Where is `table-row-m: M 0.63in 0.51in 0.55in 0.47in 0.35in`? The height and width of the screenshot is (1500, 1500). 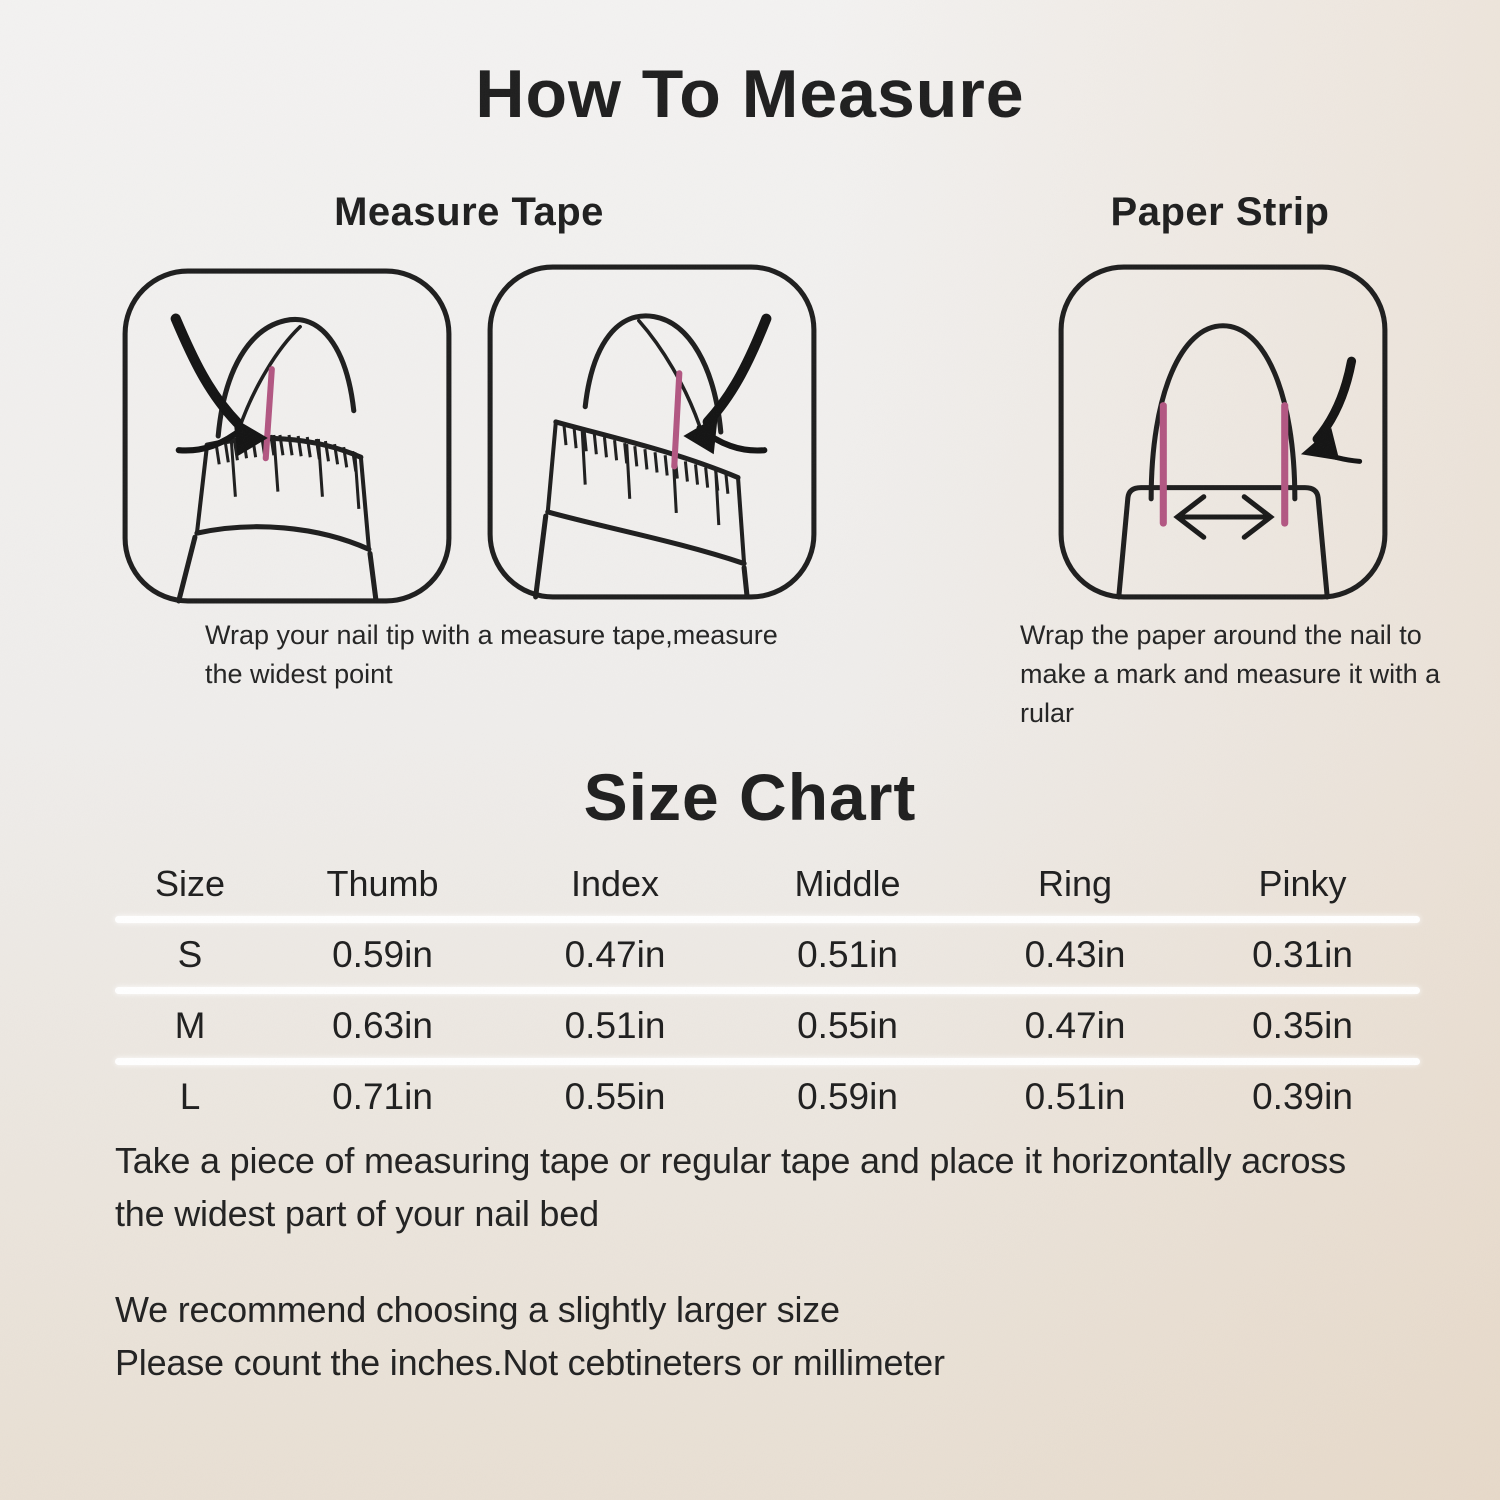 table-row-m: M 0.63in 0.51in 0.55in 0.47in 0.35in is located at coordinates (767, 1026).